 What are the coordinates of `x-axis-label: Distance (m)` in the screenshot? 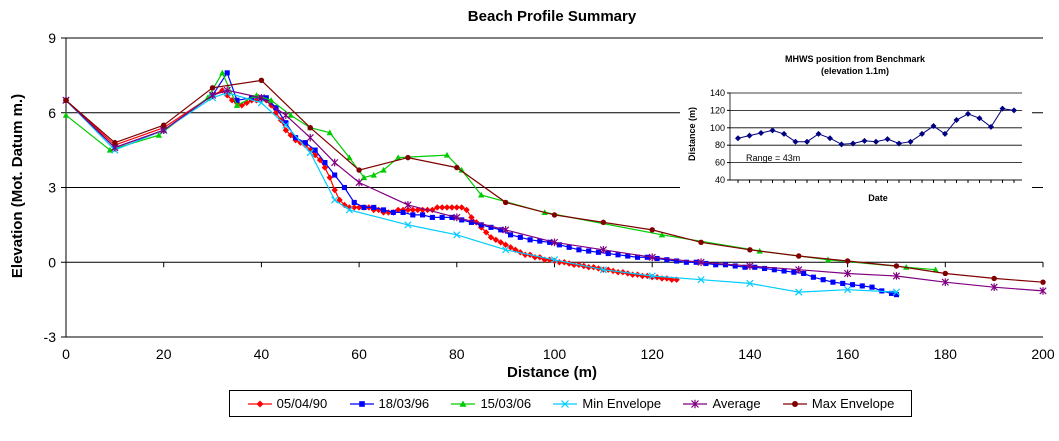 It's located at (552, 372).